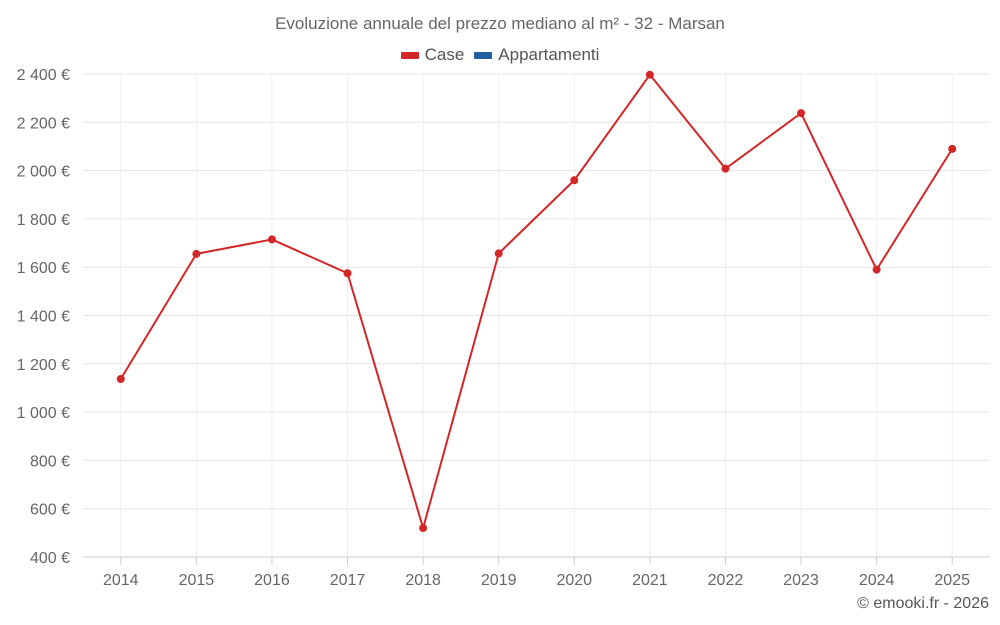 The height and width of the screenshot is (625, 1000). What do you see at coordinates (43, 365) in the screenshot?
I see `y-tick-label: 1 200 €` at bounding box center [43, 365].